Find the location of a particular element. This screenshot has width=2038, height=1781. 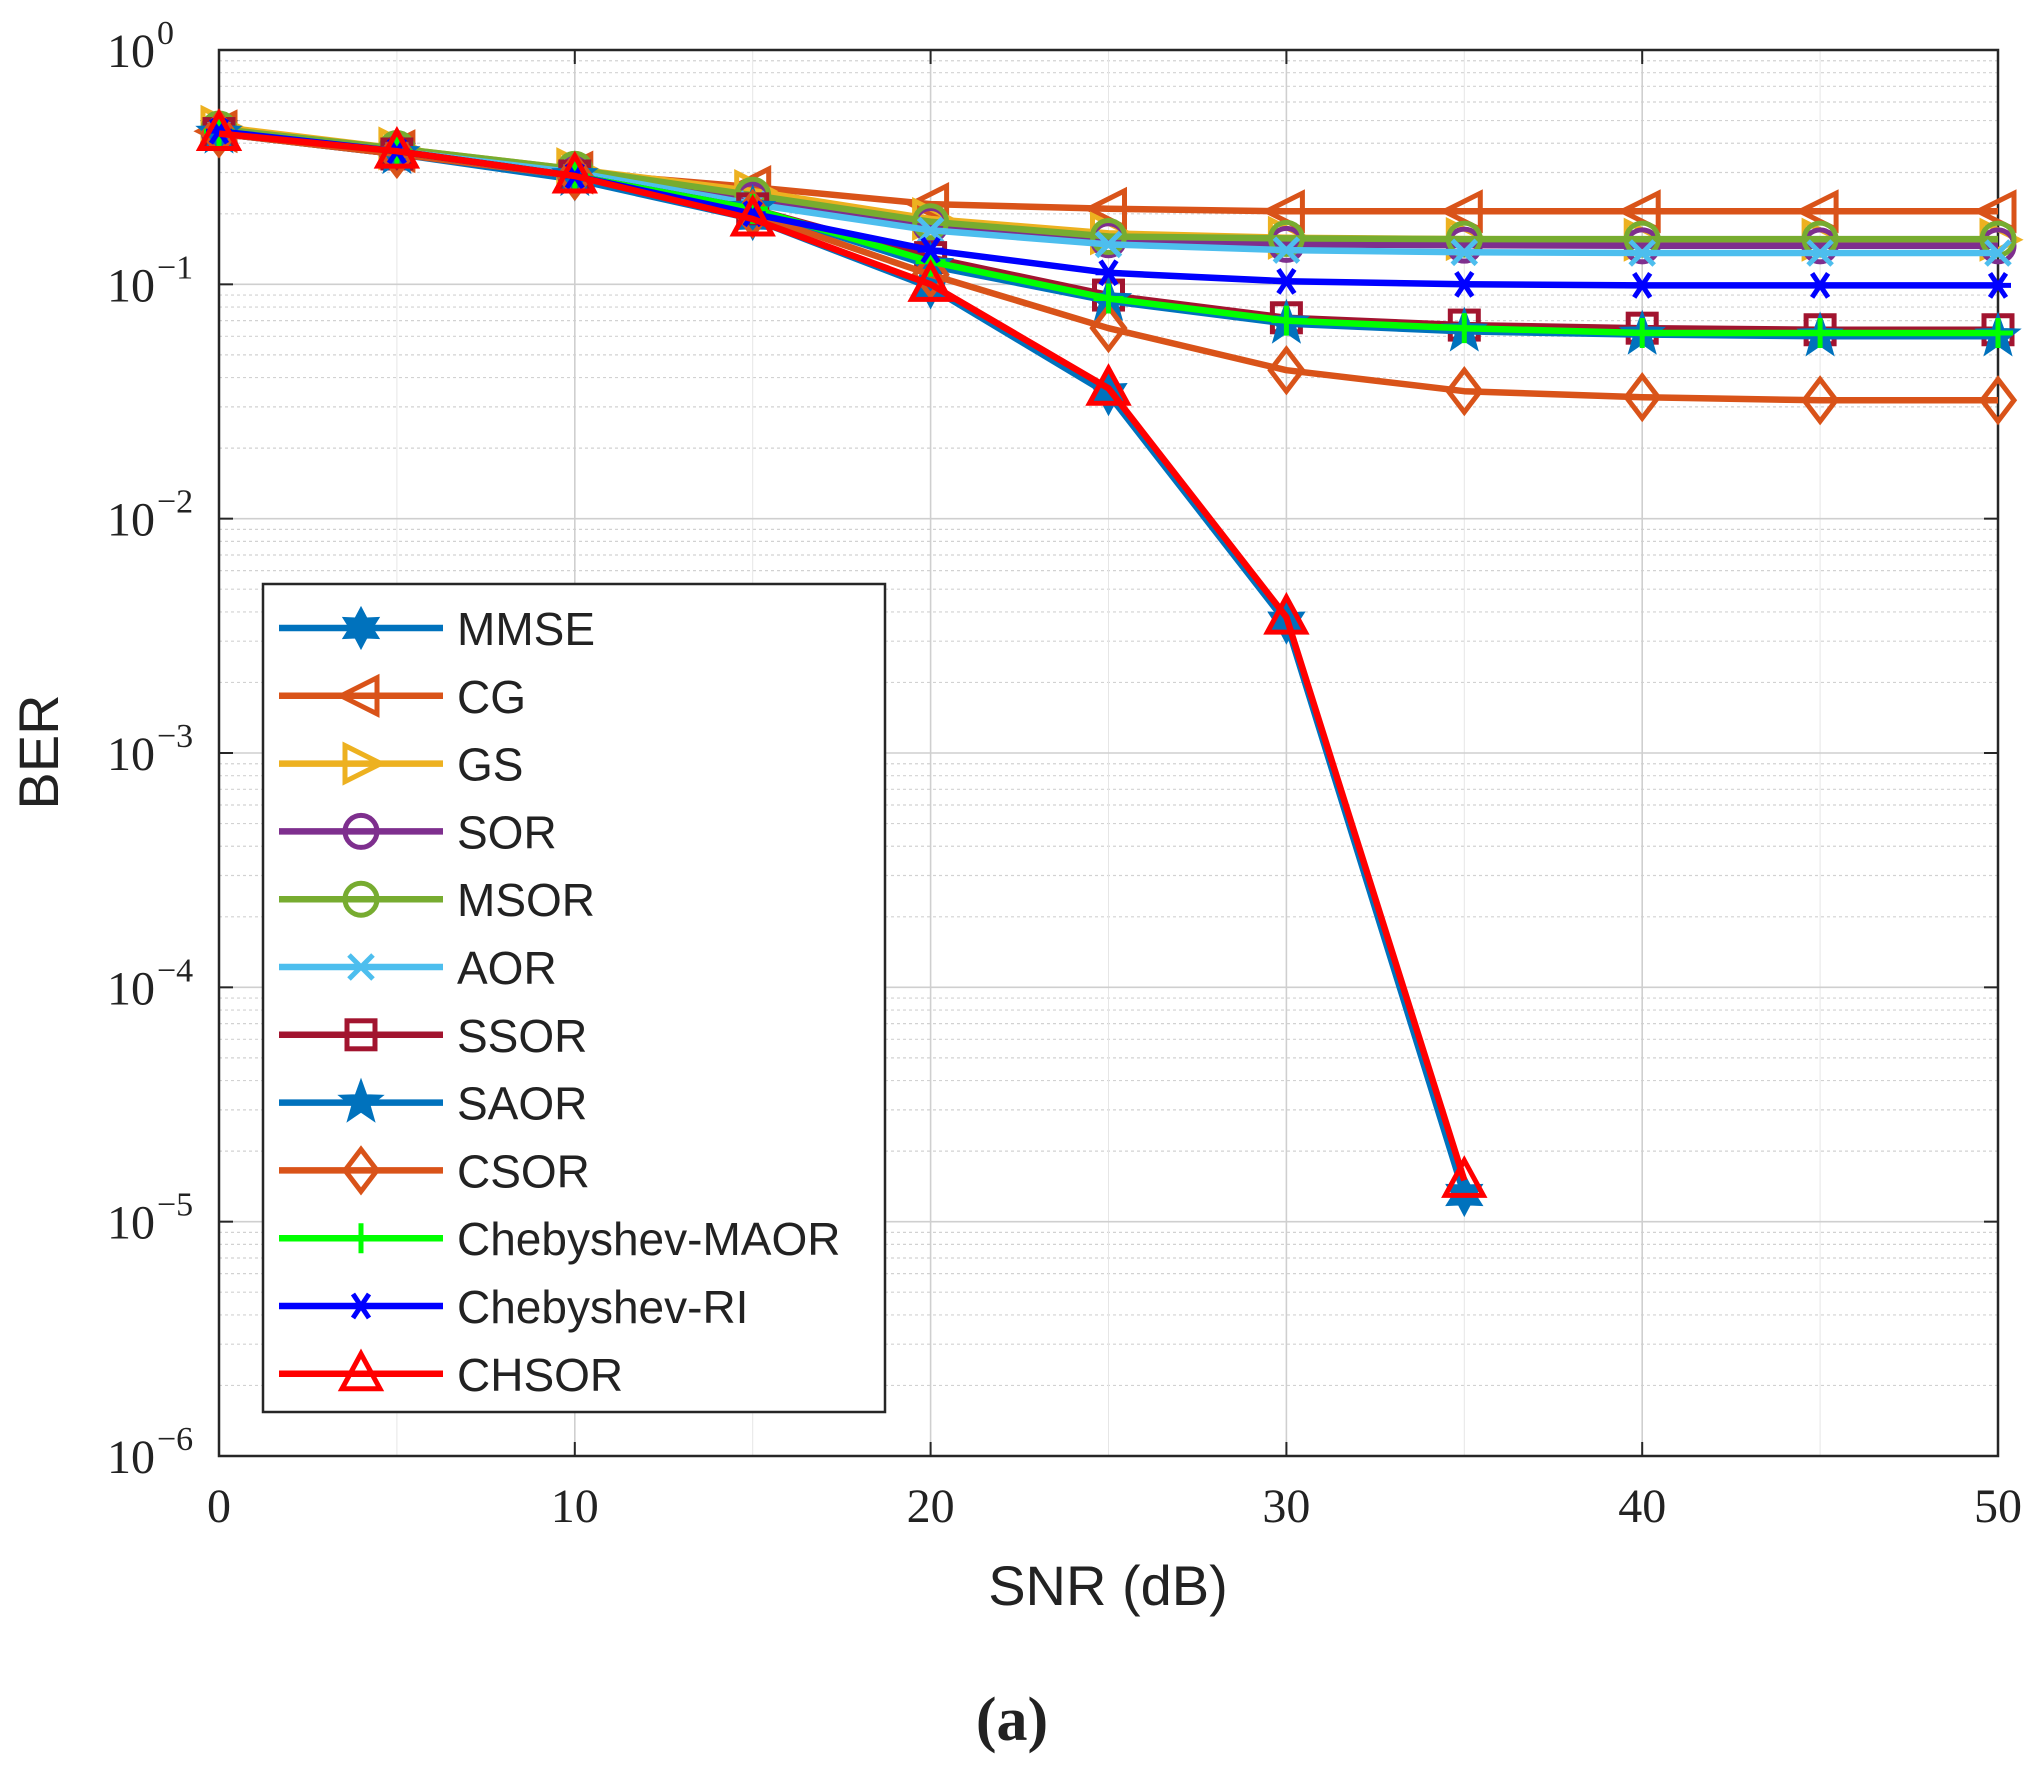

legend-entry: SAOR is located at coordinates (433, 1104).